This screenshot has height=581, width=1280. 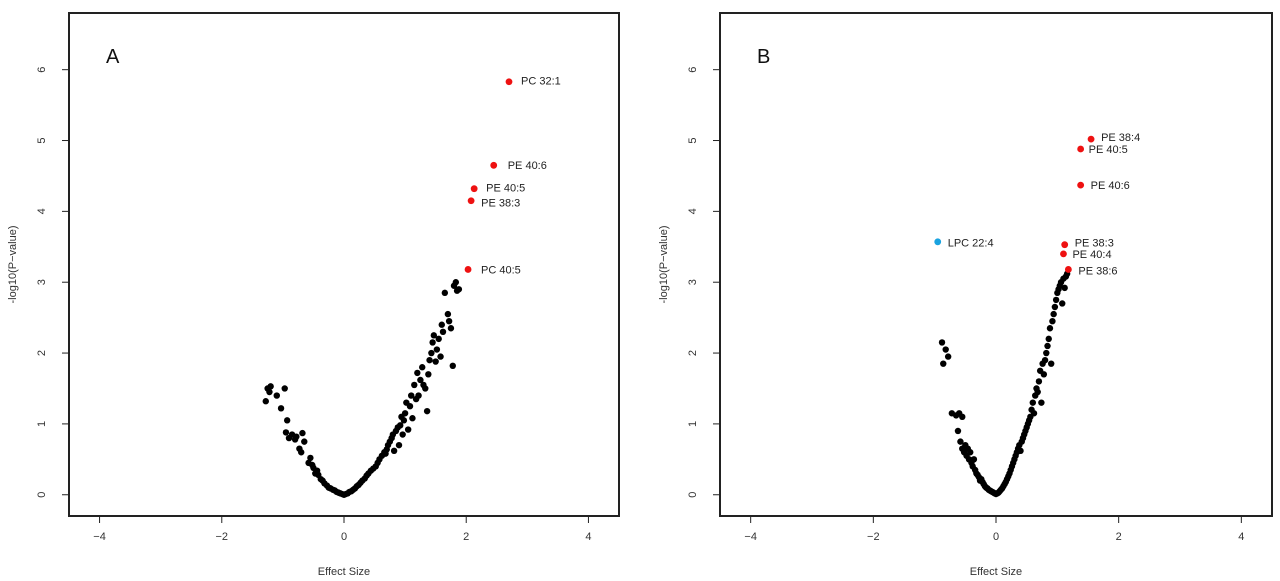 What do you see at coordinates (1108, 150) in the screenshot?
I see `point-label: PE 40:5` at bounding box center [1108, 150].